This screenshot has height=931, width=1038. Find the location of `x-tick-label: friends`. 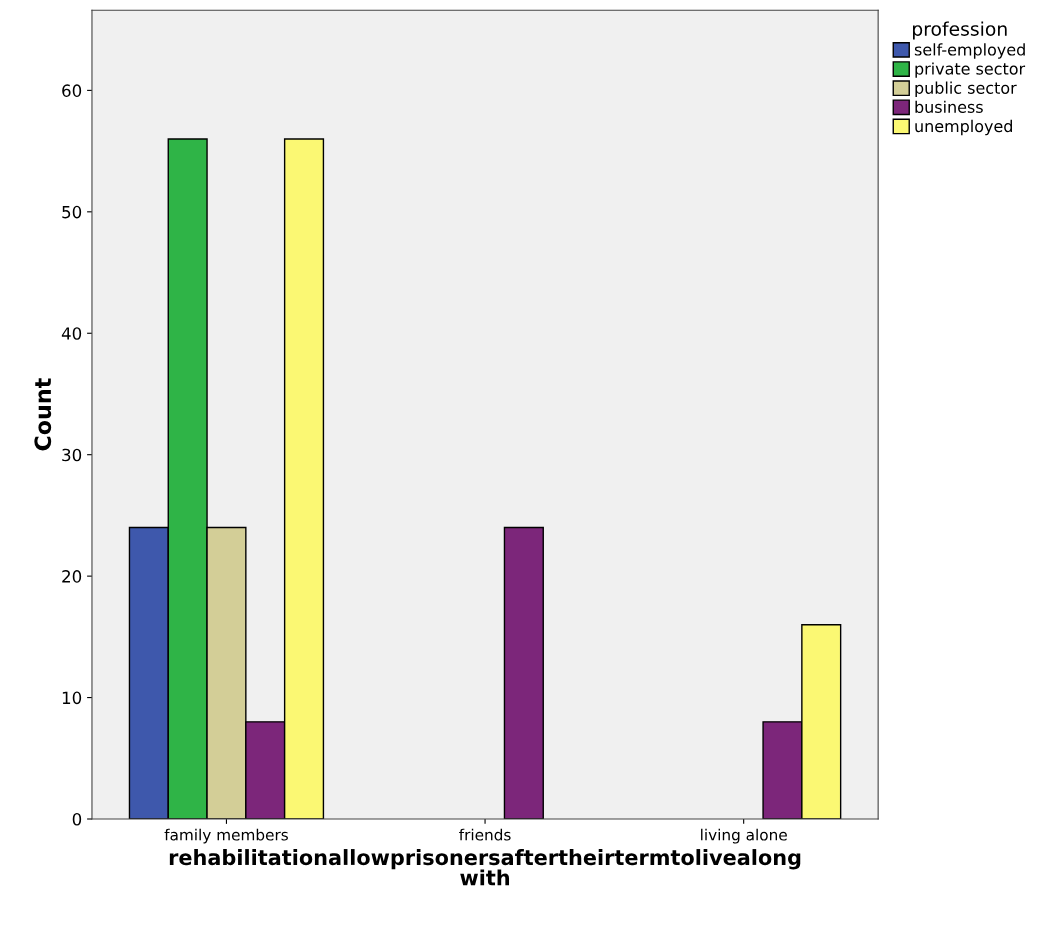

x-tick-label: friends is located at coordinates (485, 834).